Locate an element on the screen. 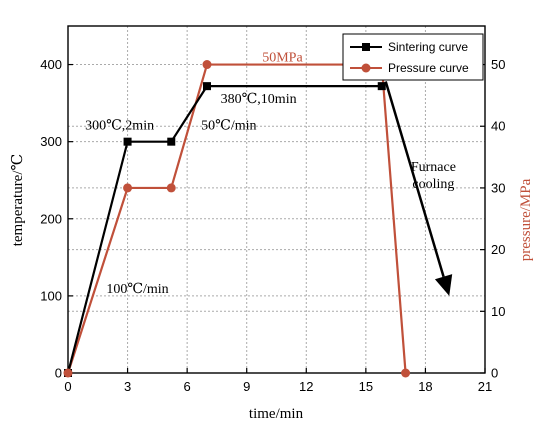 Image resolution: width=550 pixels, height=438 pixels. x-tick-label: 18 is located at coordinates (425, 386).